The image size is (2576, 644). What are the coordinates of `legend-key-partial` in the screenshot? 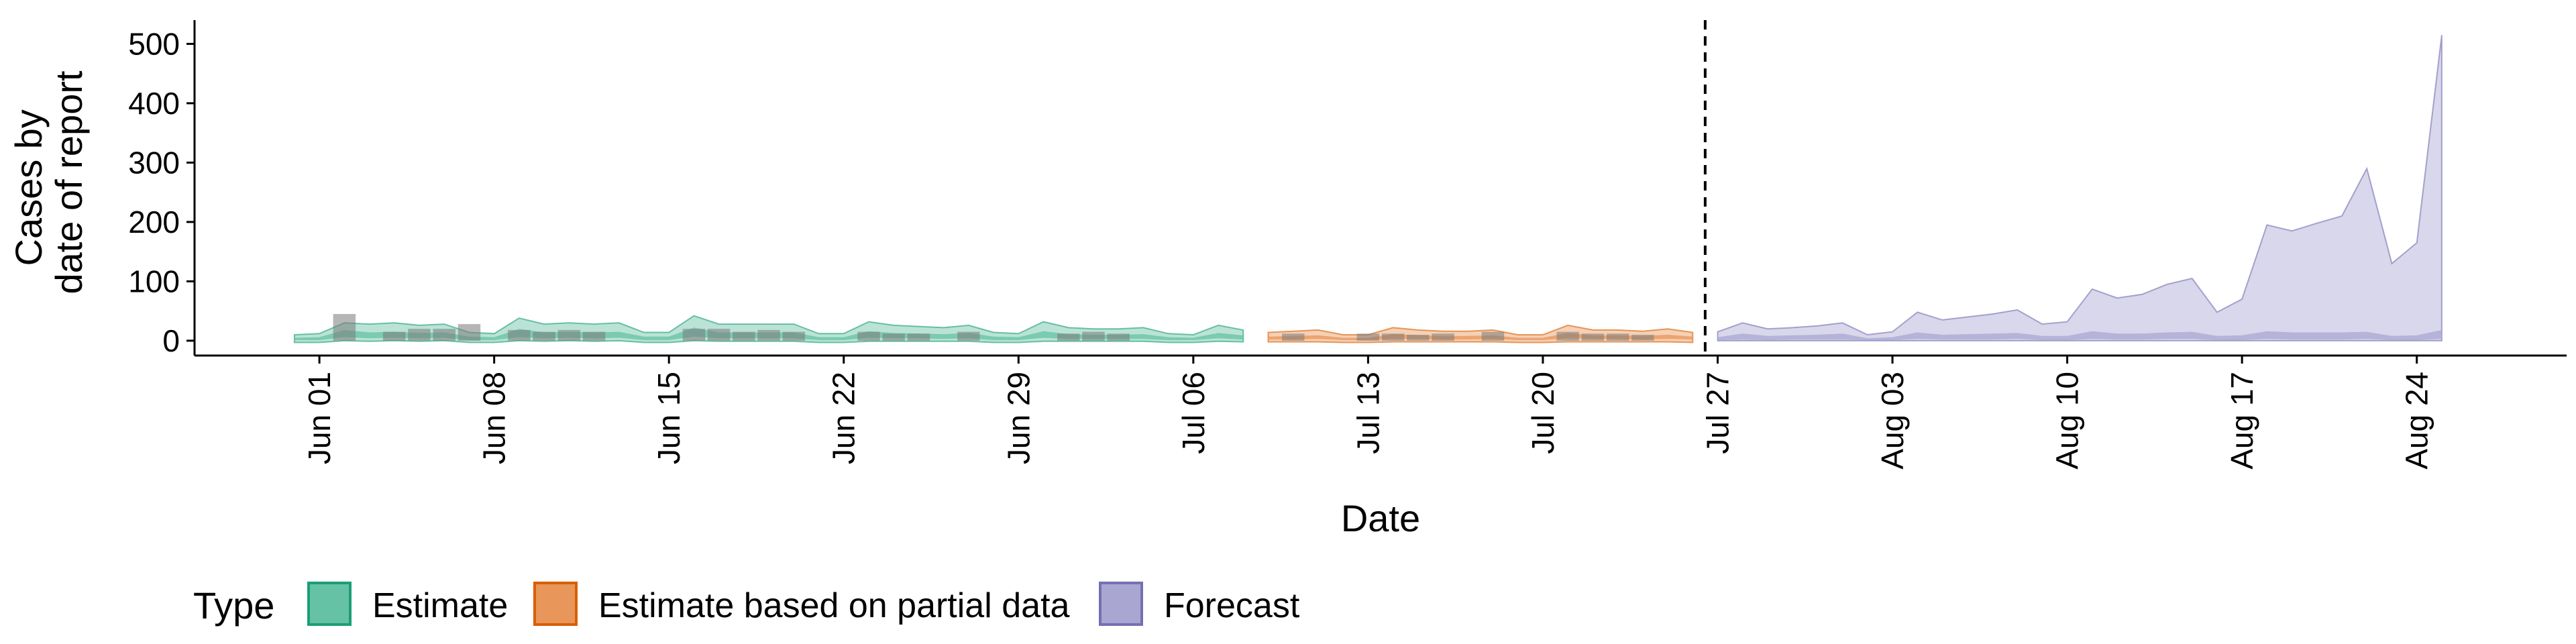 It's located at (555, 604).